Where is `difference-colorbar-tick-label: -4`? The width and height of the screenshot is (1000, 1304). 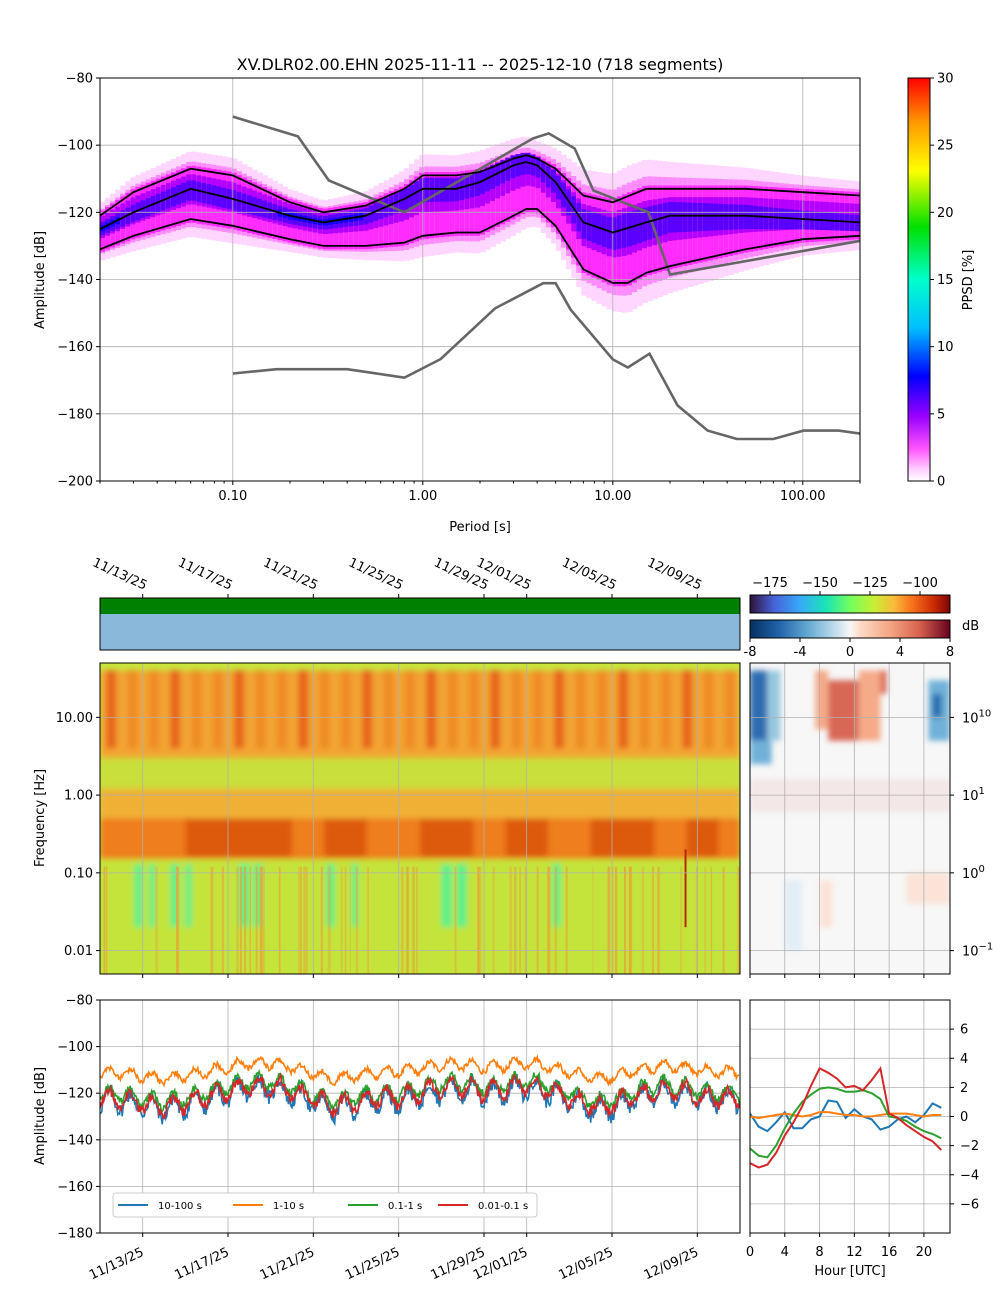
difference-colorbar-tick-label: -4 is located at coordinates (800, 652).